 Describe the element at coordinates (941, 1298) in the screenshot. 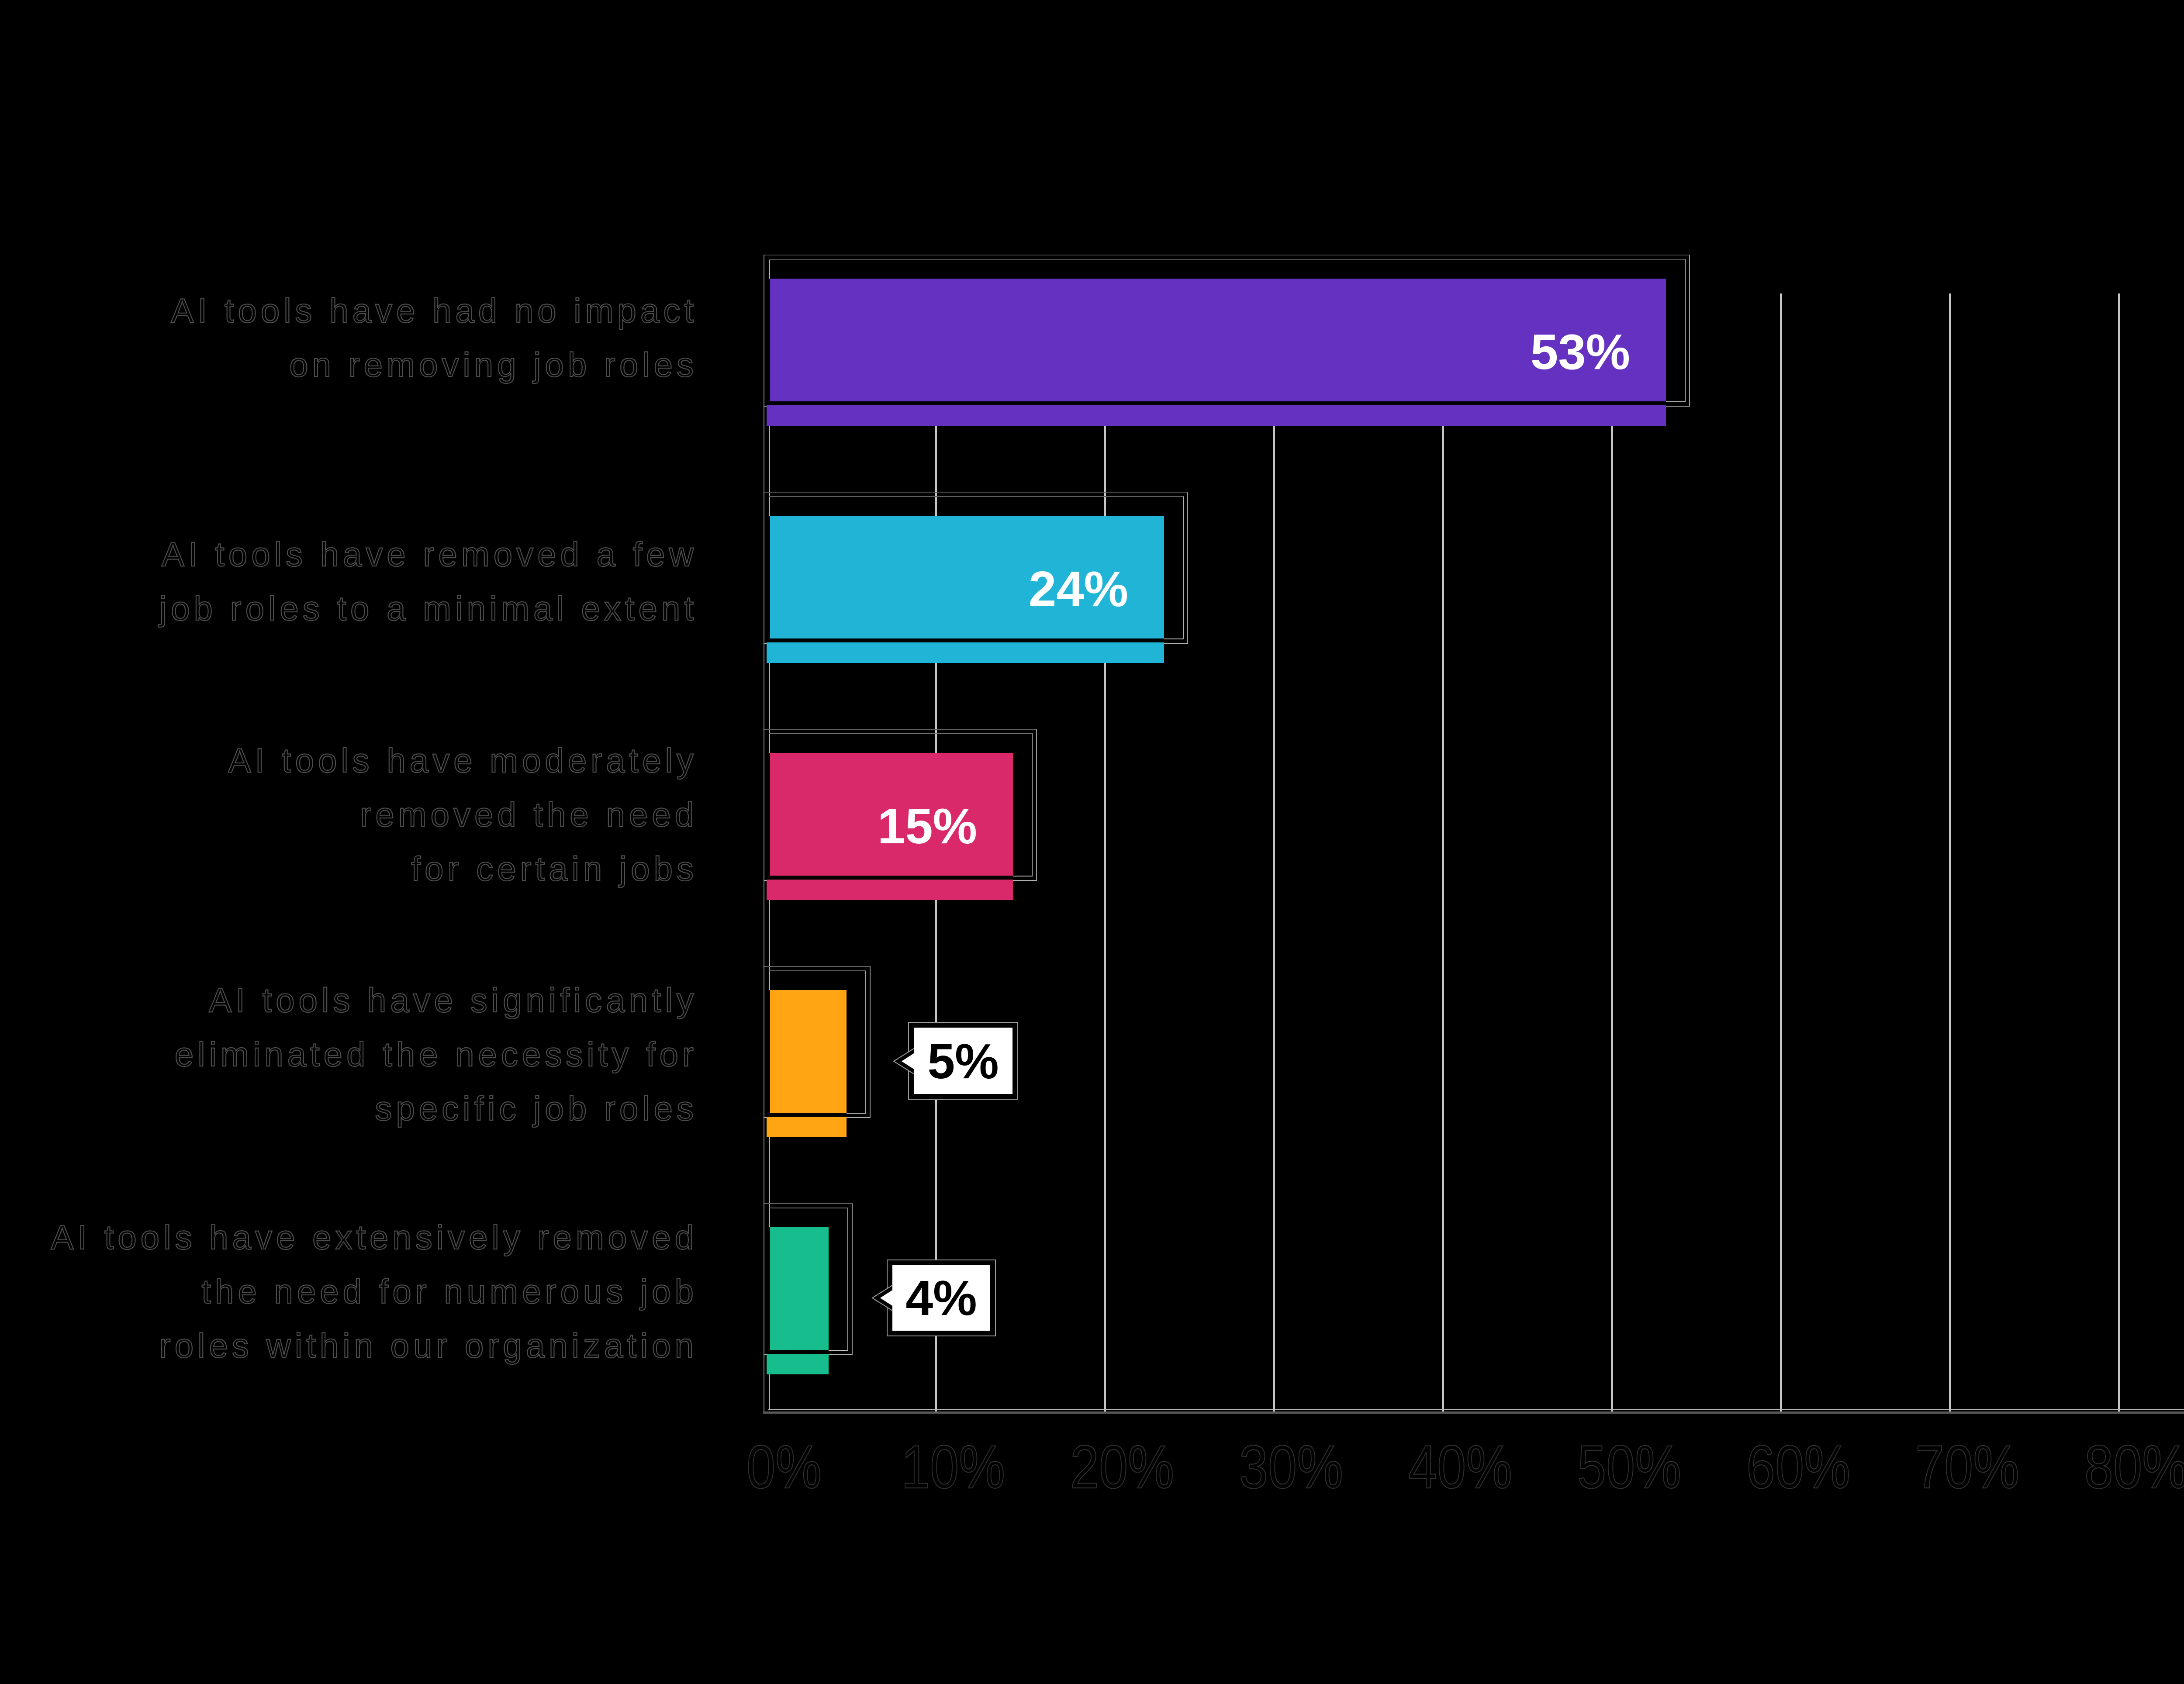

I see `svg-text: 4%` at that location.